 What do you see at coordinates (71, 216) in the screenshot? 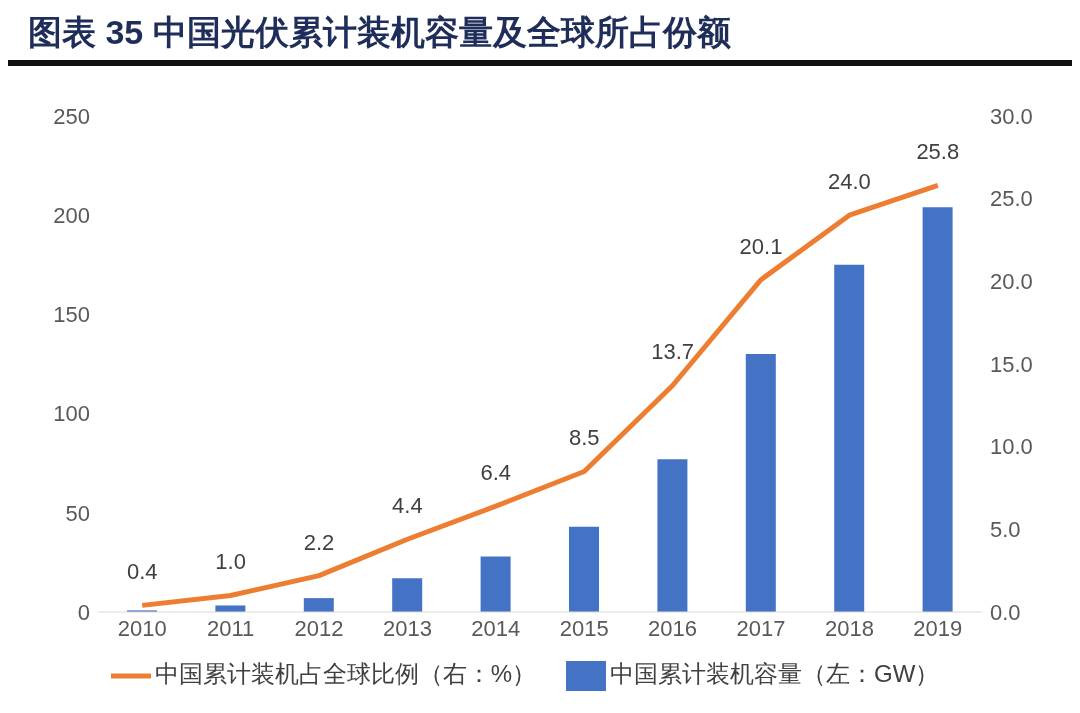
I see `y-tick-label: 200` at bounding box center [71, 216].